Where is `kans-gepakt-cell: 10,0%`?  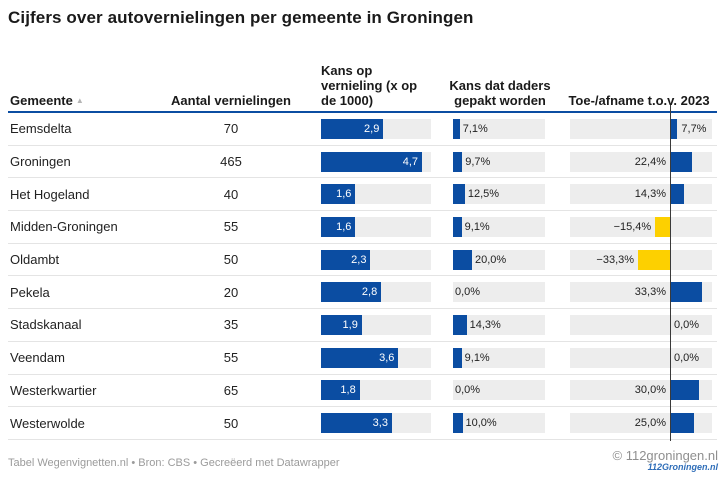 kans-gepakt-cell: 10,0% is located at coordinates (500, 423).